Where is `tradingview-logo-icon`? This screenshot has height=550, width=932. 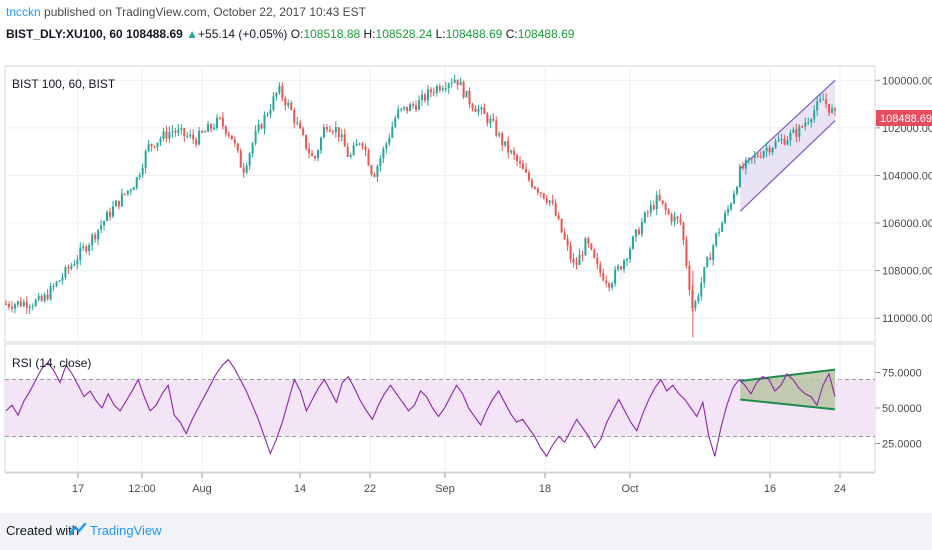
tradingview-logo-icon is located at coordinates (78, 530).